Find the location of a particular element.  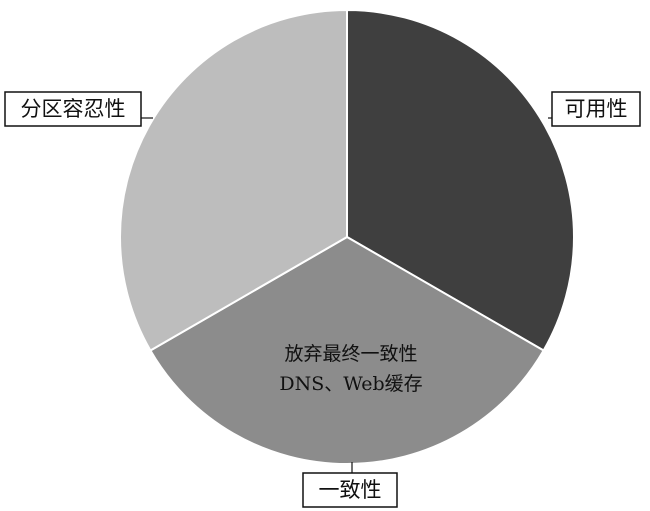

slice-annotation: 放弃最终一致性 DNS、Web缓存 is located at coordinates (350, 369).